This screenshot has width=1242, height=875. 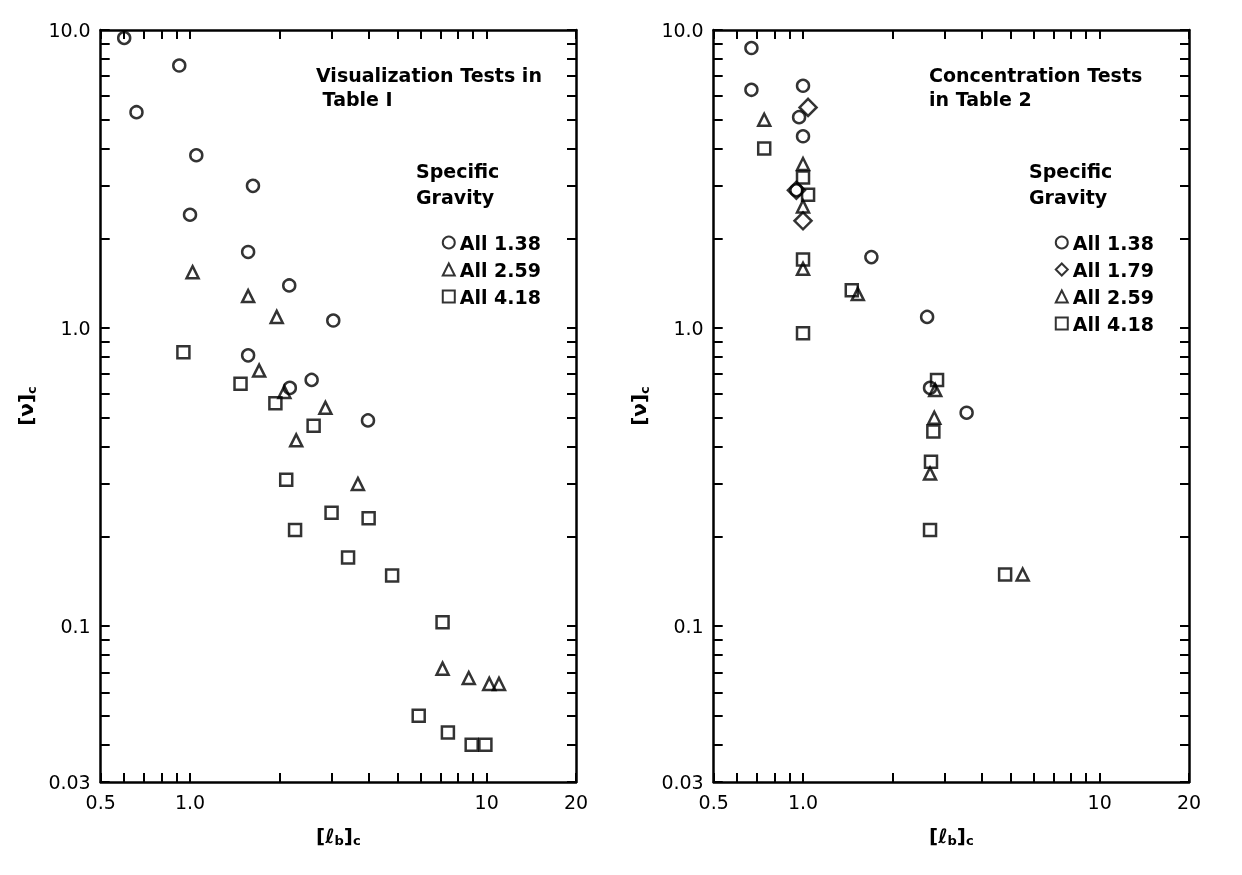 What do you see at coordinates (1113, 269) in the screenshot?
I see `legend-label: All 1.79` at bounding box center [1113, 269].